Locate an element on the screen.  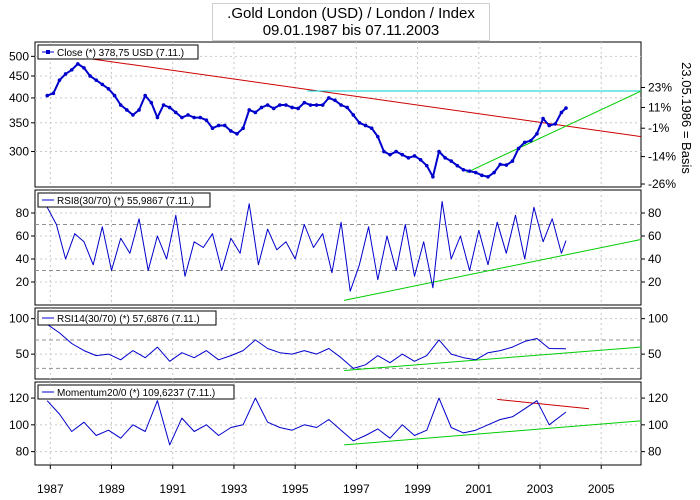
y-tick-label-left: 50 is located at coordinates (23, 354).